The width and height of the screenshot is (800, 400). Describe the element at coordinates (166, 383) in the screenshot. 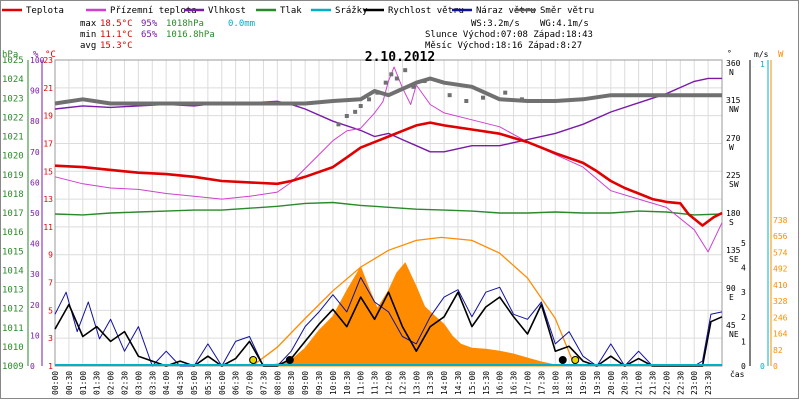

I see `axis-time-tick: 04:00` at that location.